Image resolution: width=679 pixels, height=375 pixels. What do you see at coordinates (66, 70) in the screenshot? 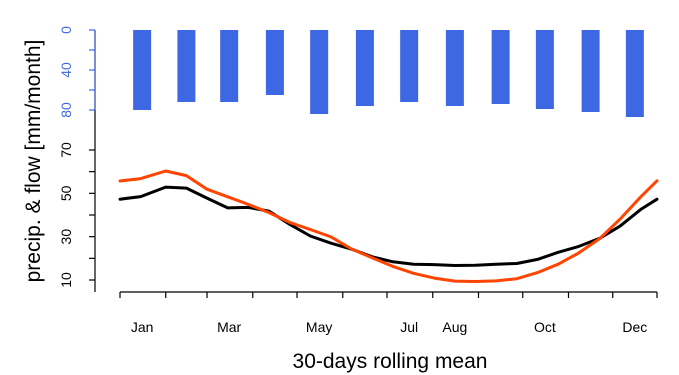
I see `precip-tick-label: 40` at bounding box center [66, 70].